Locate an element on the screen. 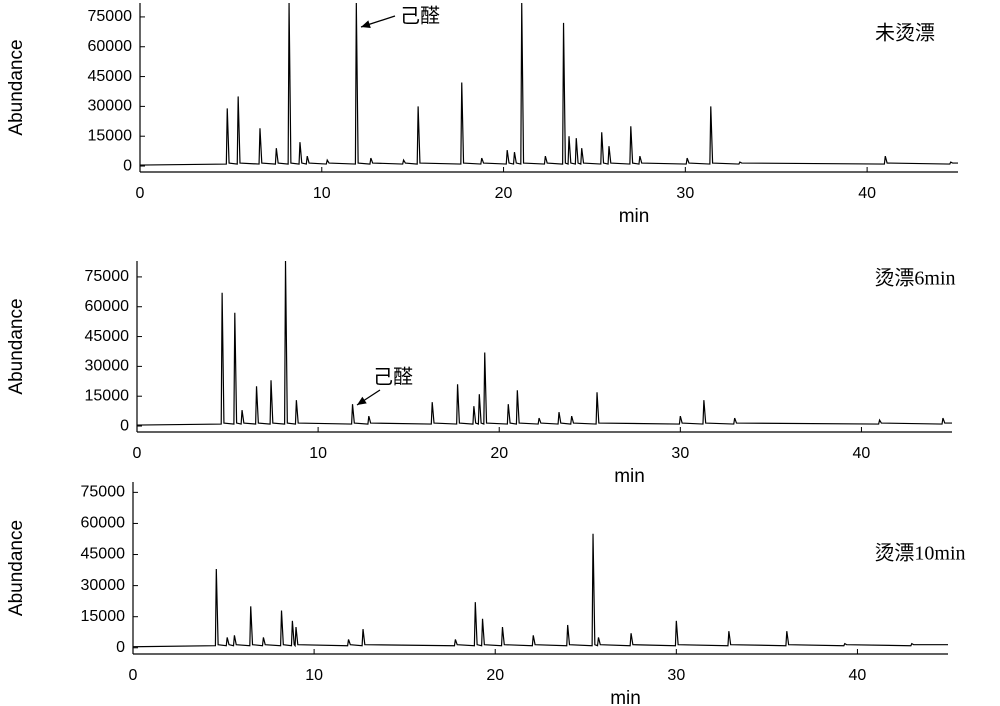 The width and height of the screenshot is (1000, 706). panel-title: 未烫漂 is located at coordinates (905, 33).